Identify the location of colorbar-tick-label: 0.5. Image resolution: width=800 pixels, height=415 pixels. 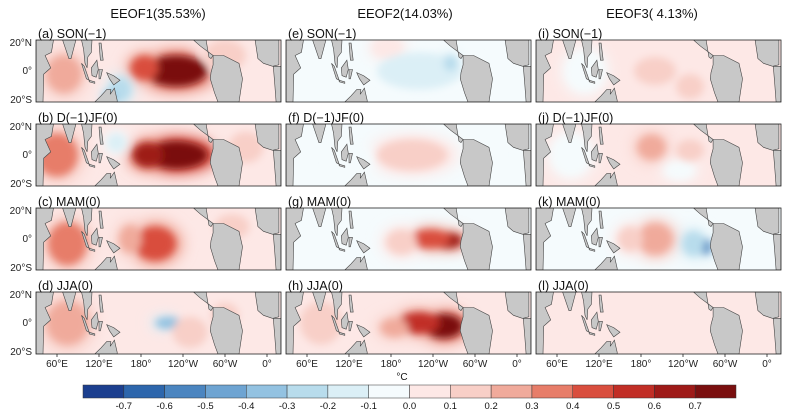
(613, 406).